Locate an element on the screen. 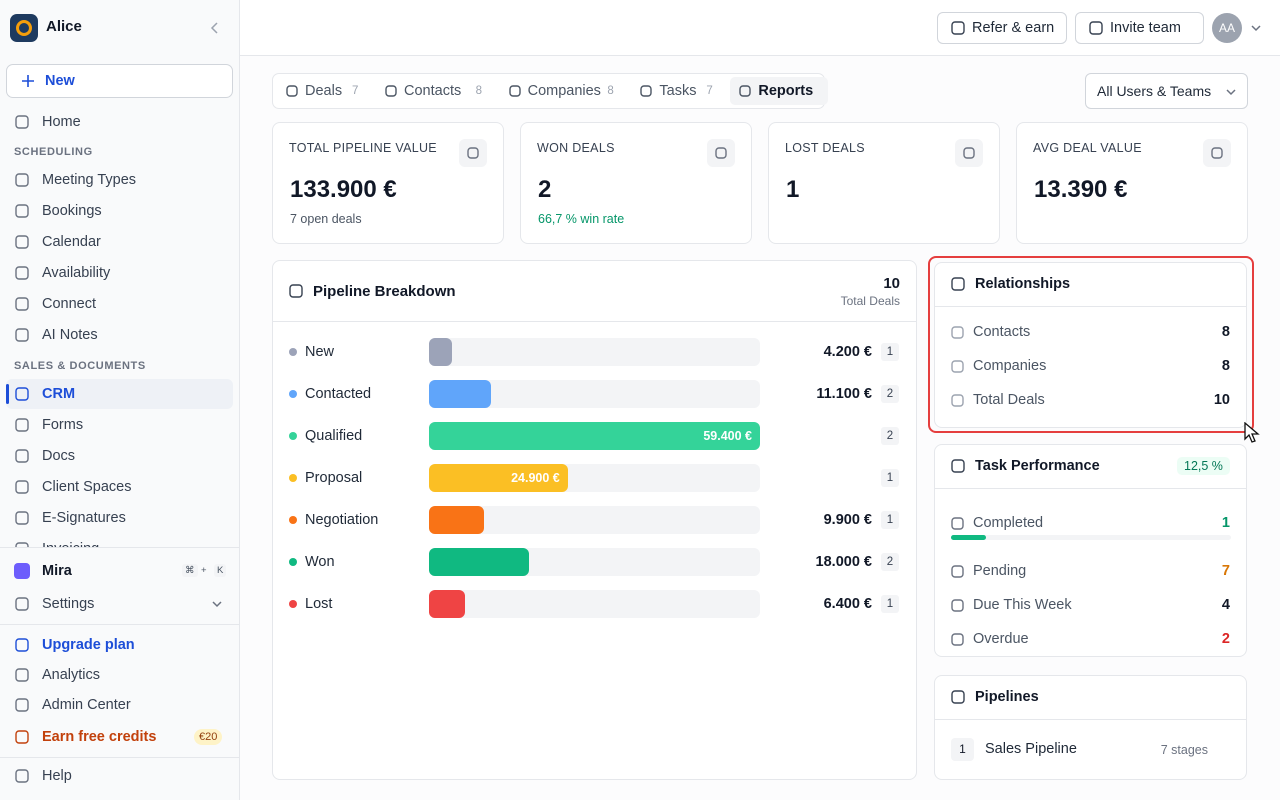 This screenshot has width=1280, height=800. tab: Contacts 8 is located at coordinates (435, 91).